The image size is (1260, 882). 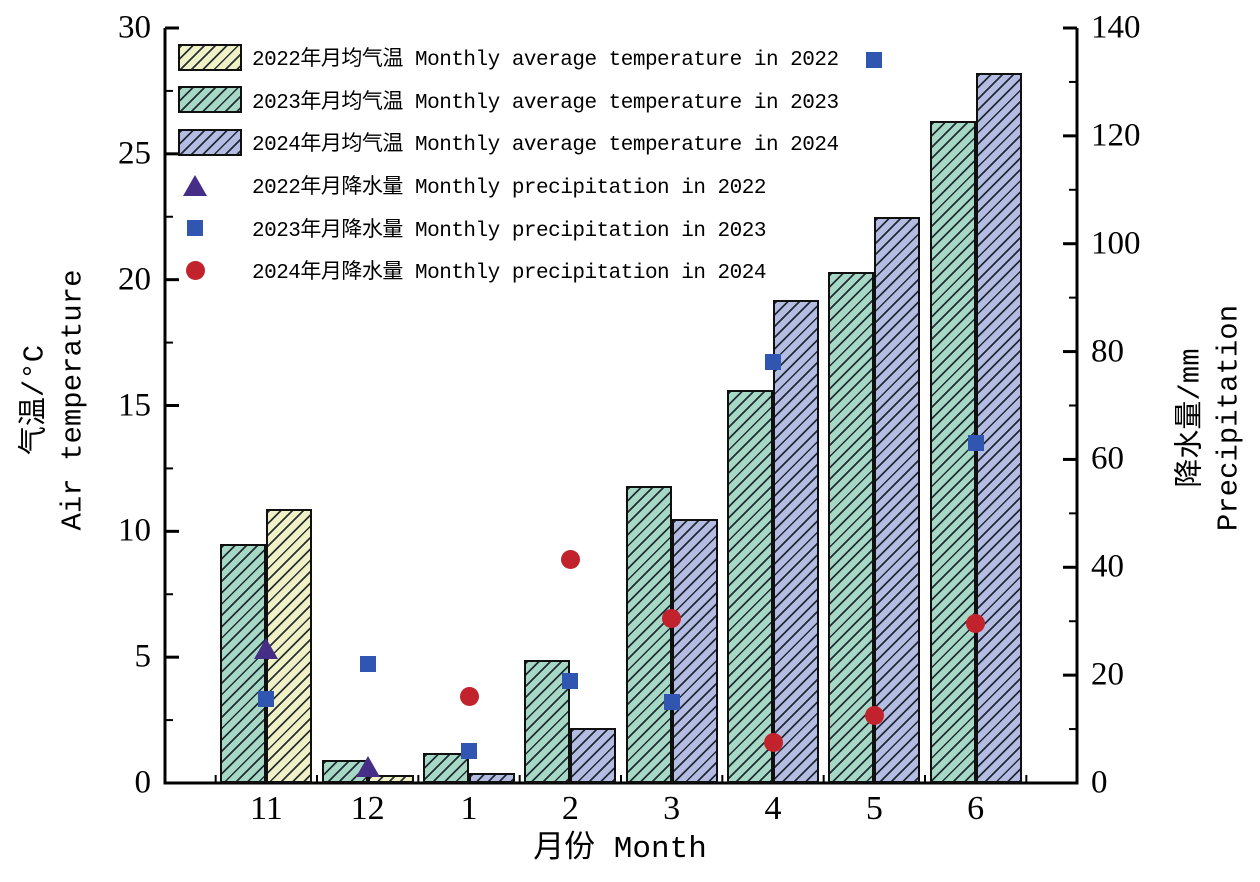 What do you see at coordinates (35, 400) in the screenshot?
I see `left-axis-title-zh: 气温/°C` at bounding box center [35, 400].